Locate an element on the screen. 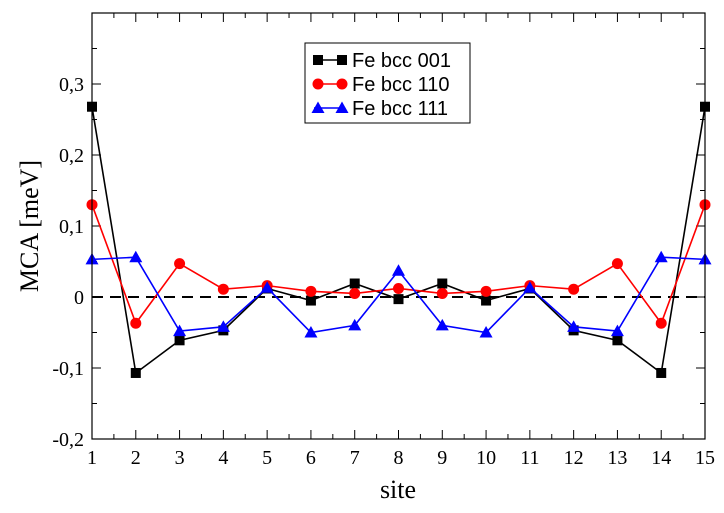  x-tick-label: 5 is located at coordinates (267, 458).